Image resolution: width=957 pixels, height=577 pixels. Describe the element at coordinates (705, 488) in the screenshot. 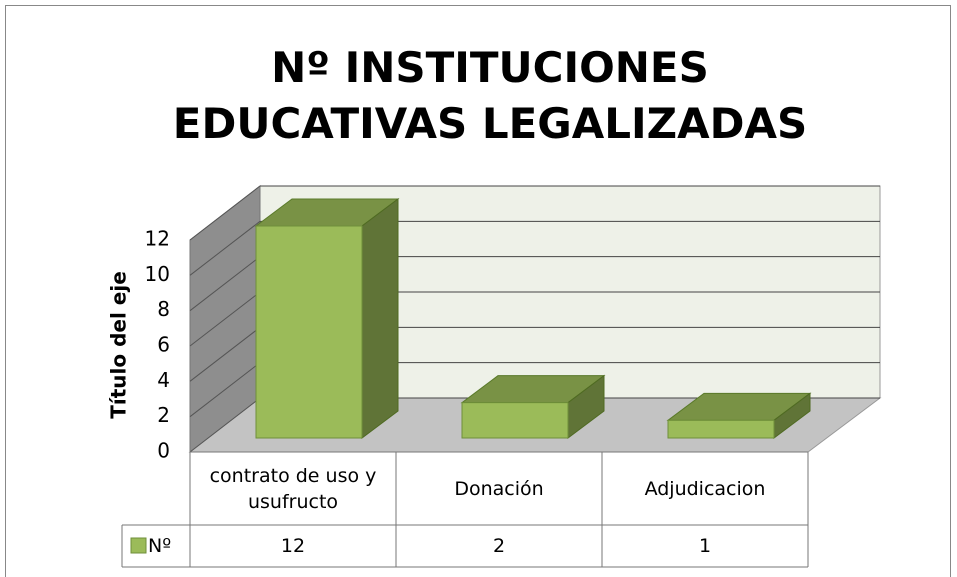

I see `x-tick-label: Adjudicacion` at that location.